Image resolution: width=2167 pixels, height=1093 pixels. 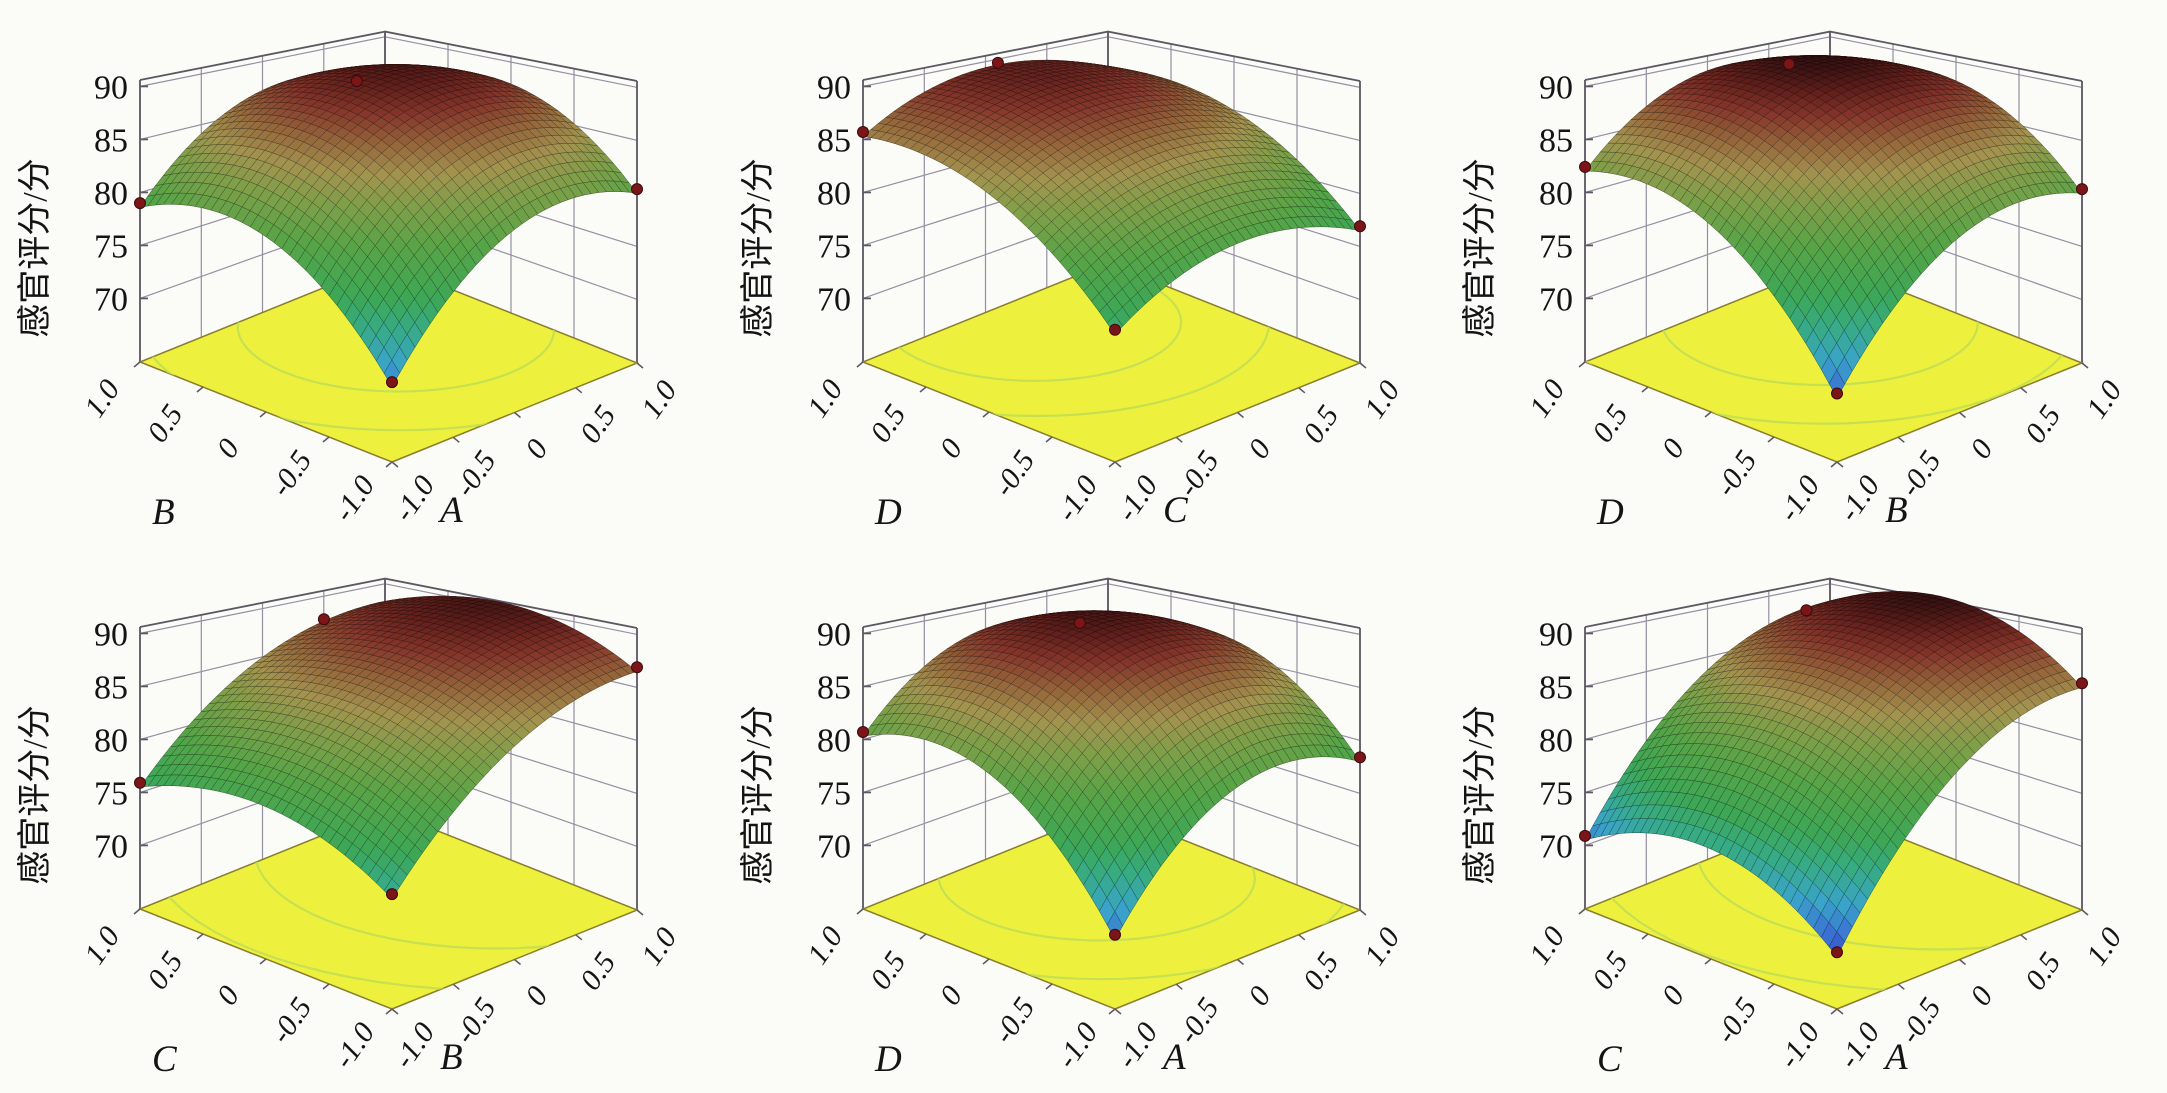 What do you see at coordinates (165, 1059) in the screenshot?
I see `y-axis-letter: C` at bounding box center [165, 1059].